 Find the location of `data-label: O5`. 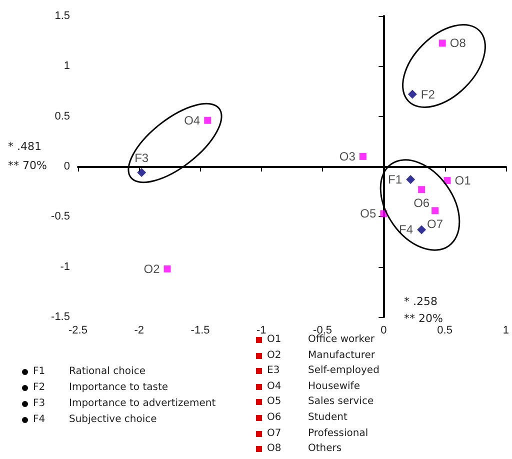

data-label: O5 is located at coordinates (368, 213).